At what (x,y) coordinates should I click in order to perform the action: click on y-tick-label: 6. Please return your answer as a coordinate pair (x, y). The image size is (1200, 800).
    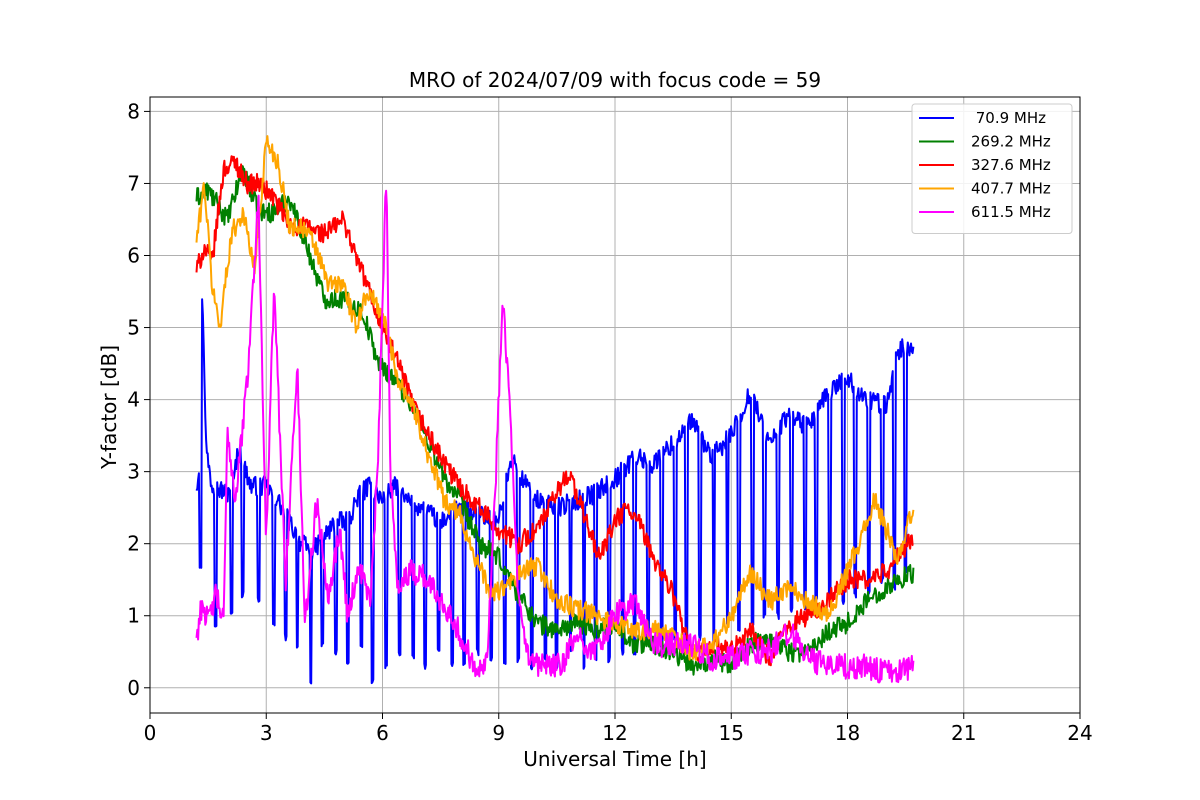
    Looking at the image, I should click on (133, 256).